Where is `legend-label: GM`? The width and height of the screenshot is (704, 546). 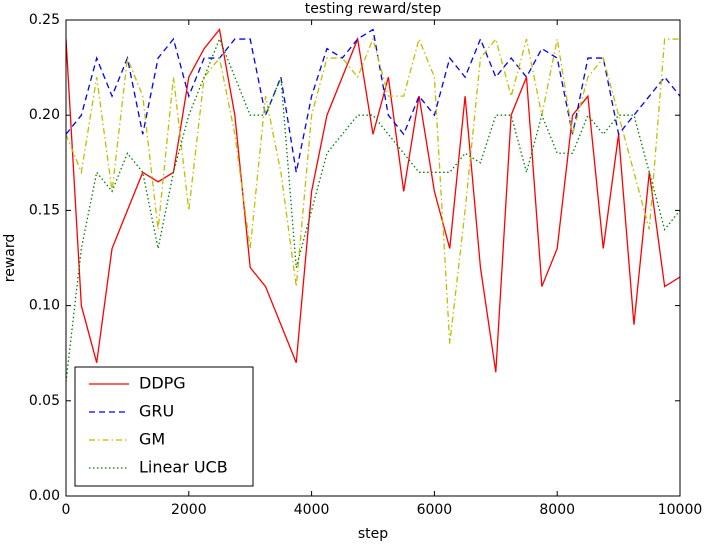
legend-label: GM is located at coordinates (152, 439).